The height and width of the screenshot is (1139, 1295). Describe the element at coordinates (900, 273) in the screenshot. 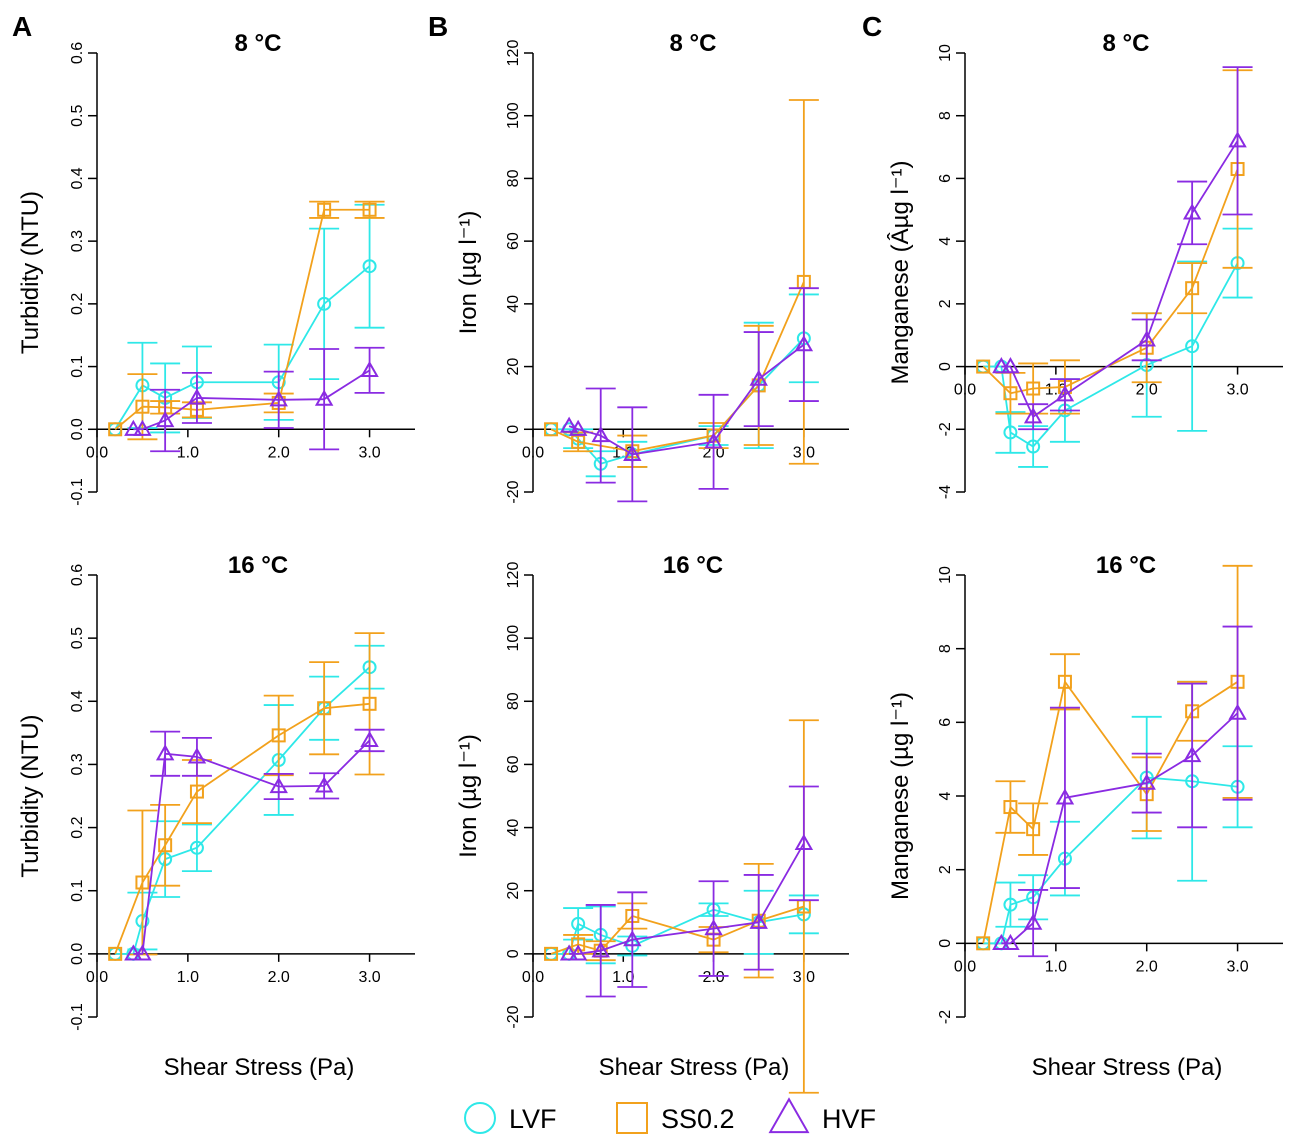

I see `y-axis-label: Manganese (Âµg l⁻¹)` at that location.